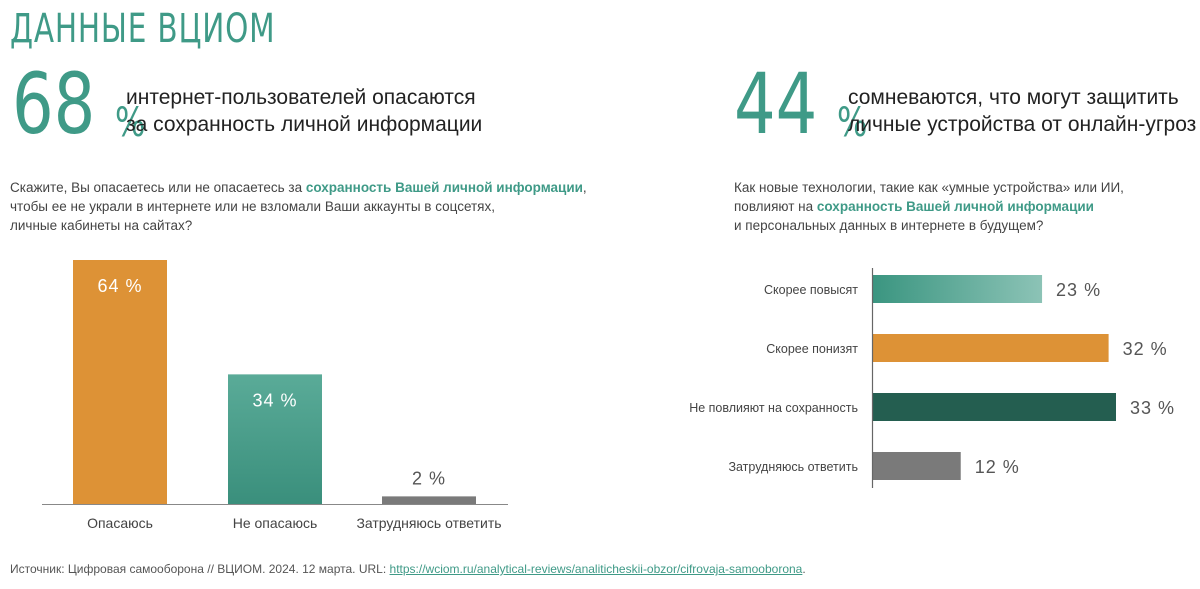  I want to click on right-stat-figure: 44 %, so click(804, 104).